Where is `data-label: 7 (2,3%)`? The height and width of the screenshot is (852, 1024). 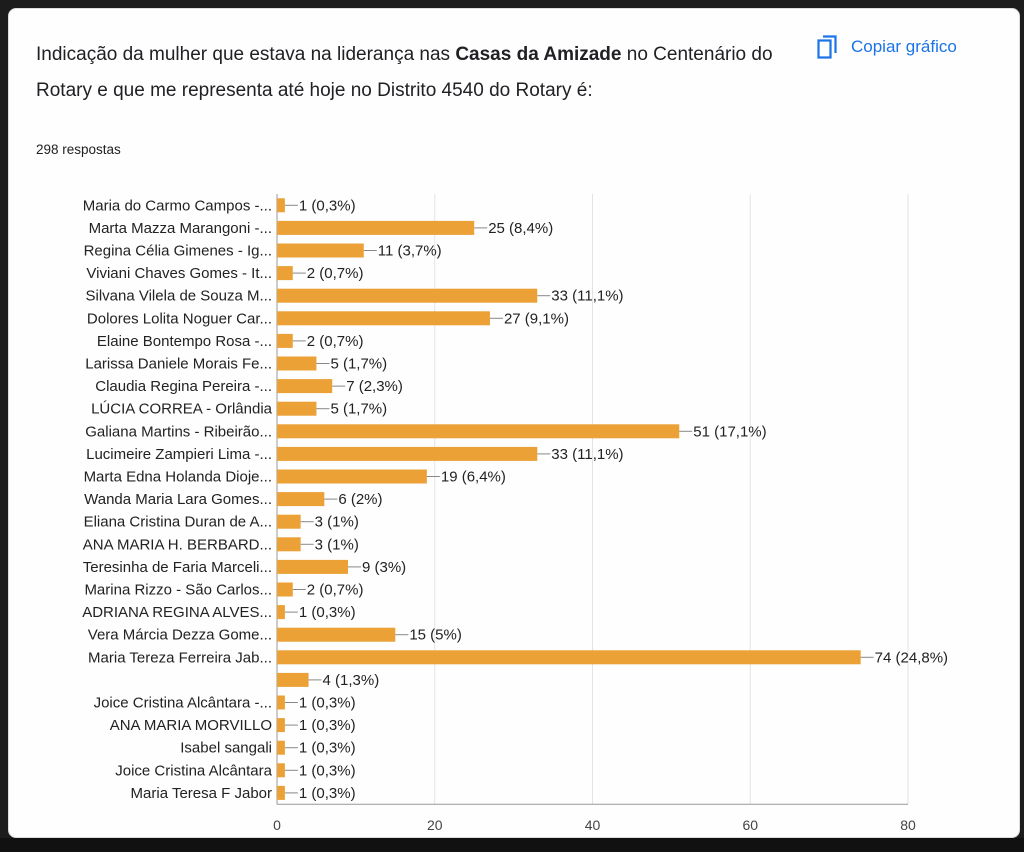 data-label: 7 (2,3%) is located at coordinates (374, 386).